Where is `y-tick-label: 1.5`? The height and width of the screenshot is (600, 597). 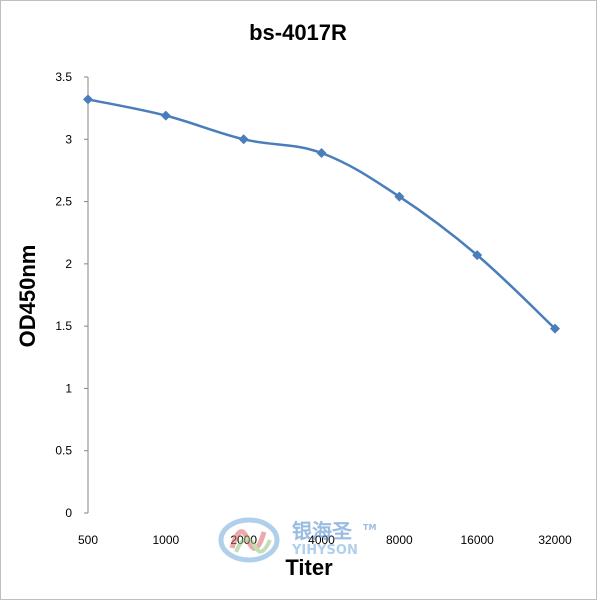 y-tick-label: 1.5 is located at coordinates (63, 326).